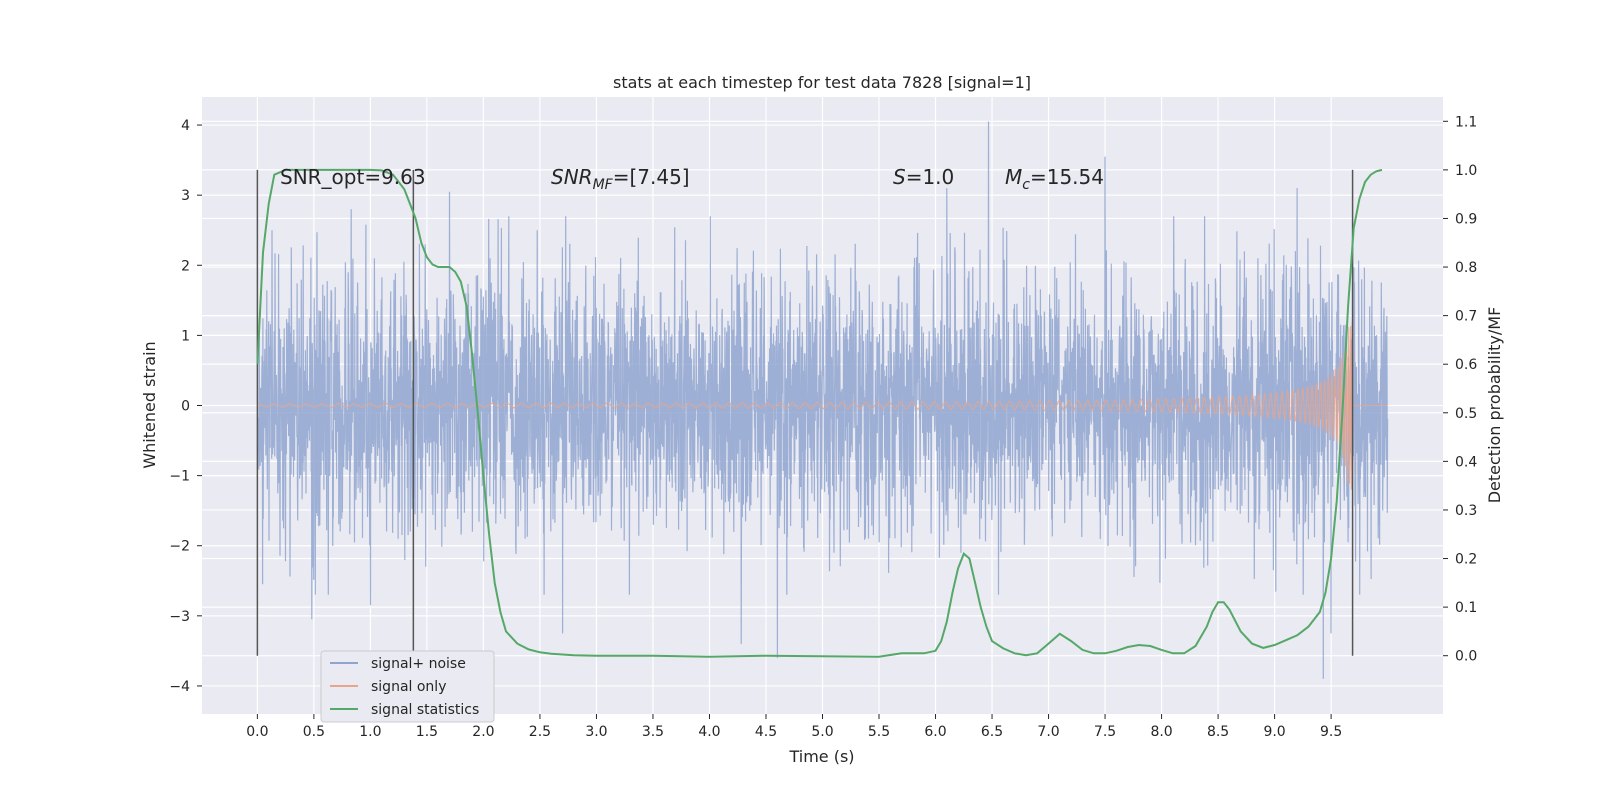  I want to click on y2-tick-label: 0.2, so click(1466, 560).